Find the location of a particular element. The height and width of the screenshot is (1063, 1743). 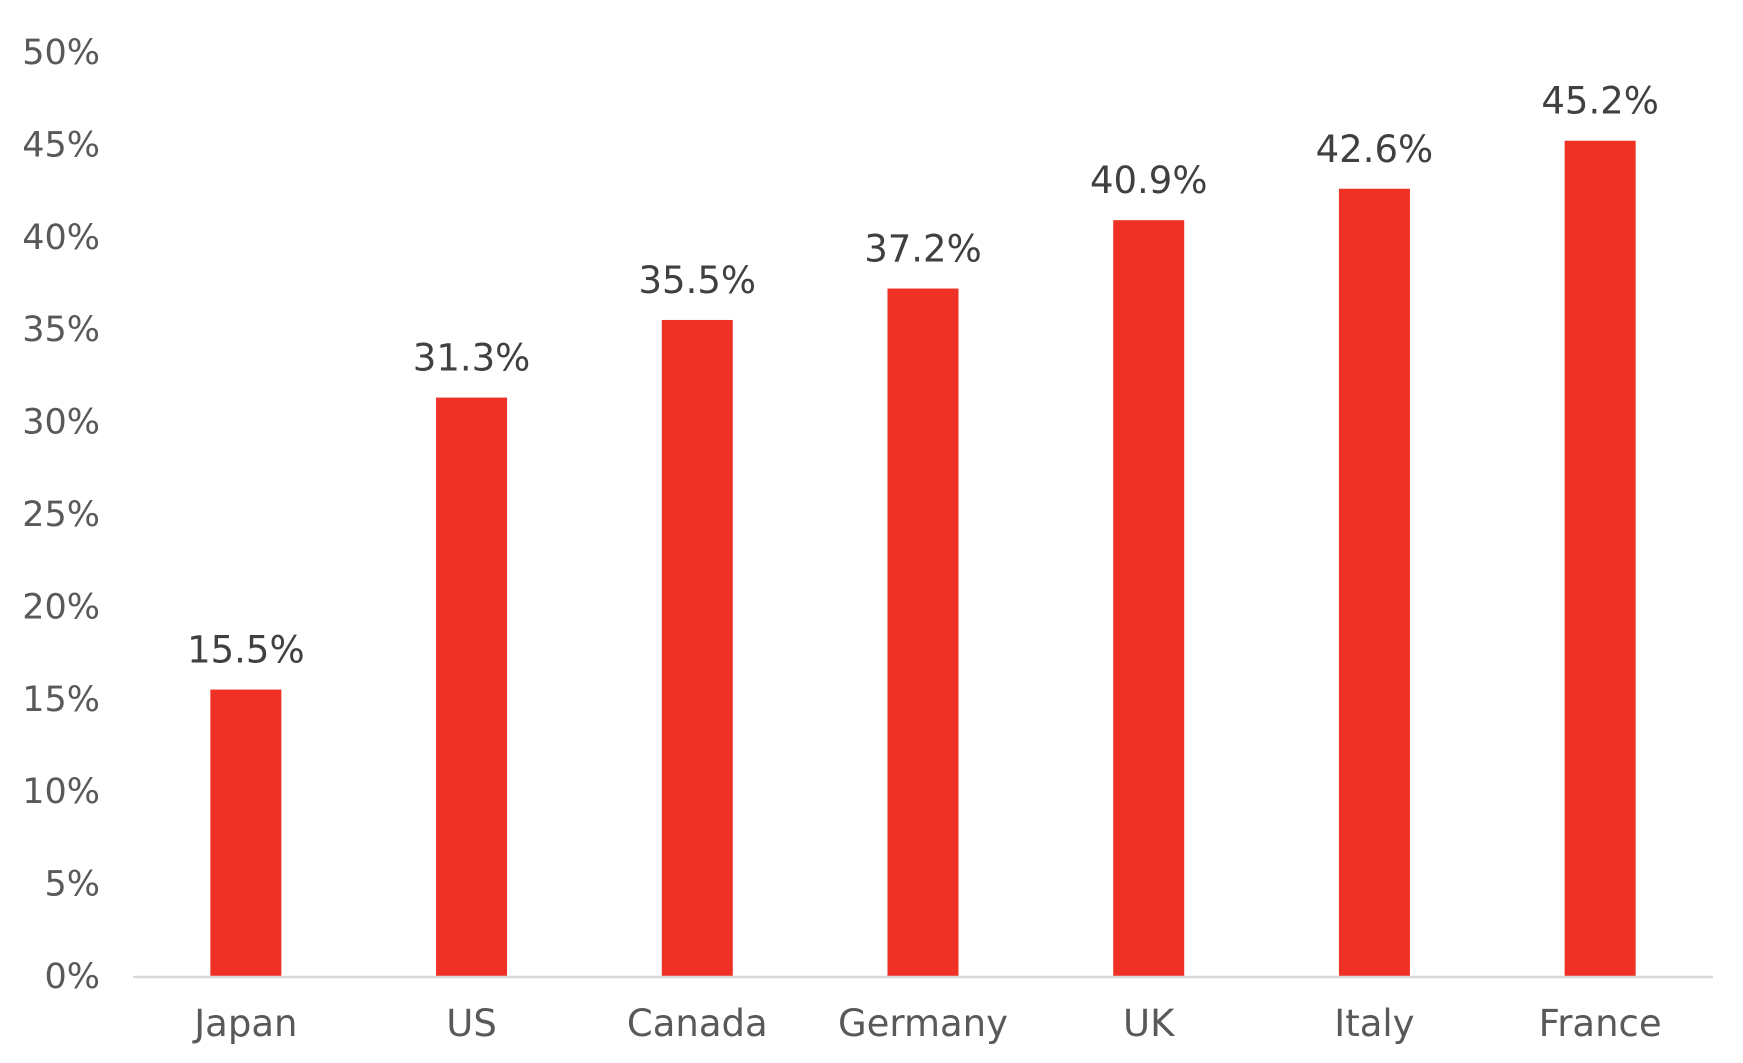

x-tick-label: US is located at coordinates (471, 1023).